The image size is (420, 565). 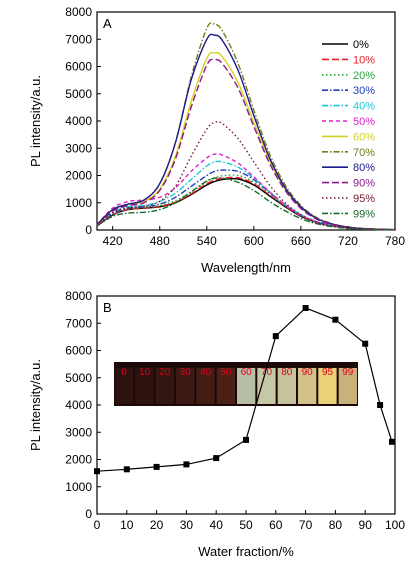 I want to click on panel-a-x-tick-label: 600, so click(x=254, y=241).